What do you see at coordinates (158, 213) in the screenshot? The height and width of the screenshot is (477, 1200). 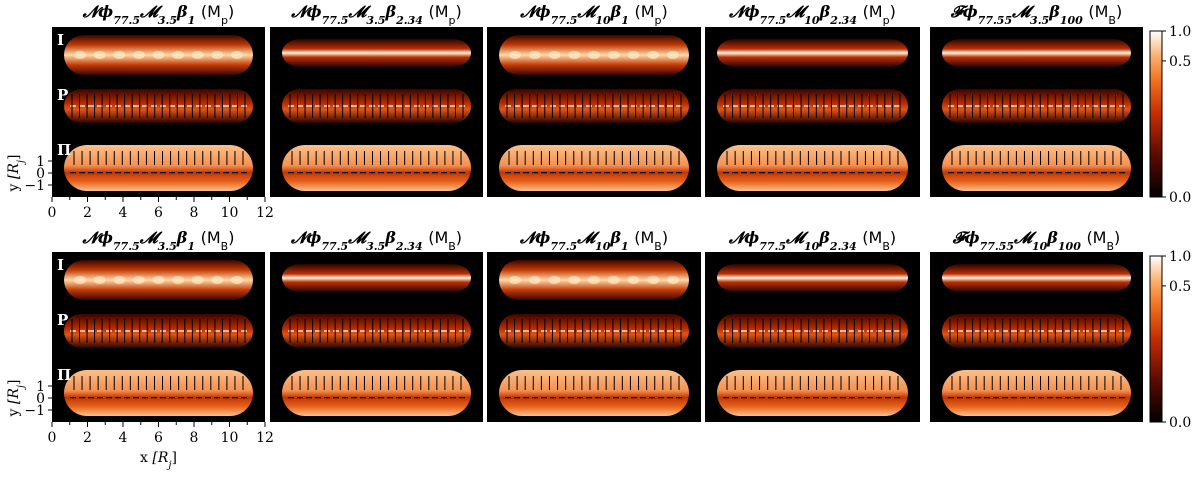 I see `x-tick-label: 6` at bounding box center [158, 213].